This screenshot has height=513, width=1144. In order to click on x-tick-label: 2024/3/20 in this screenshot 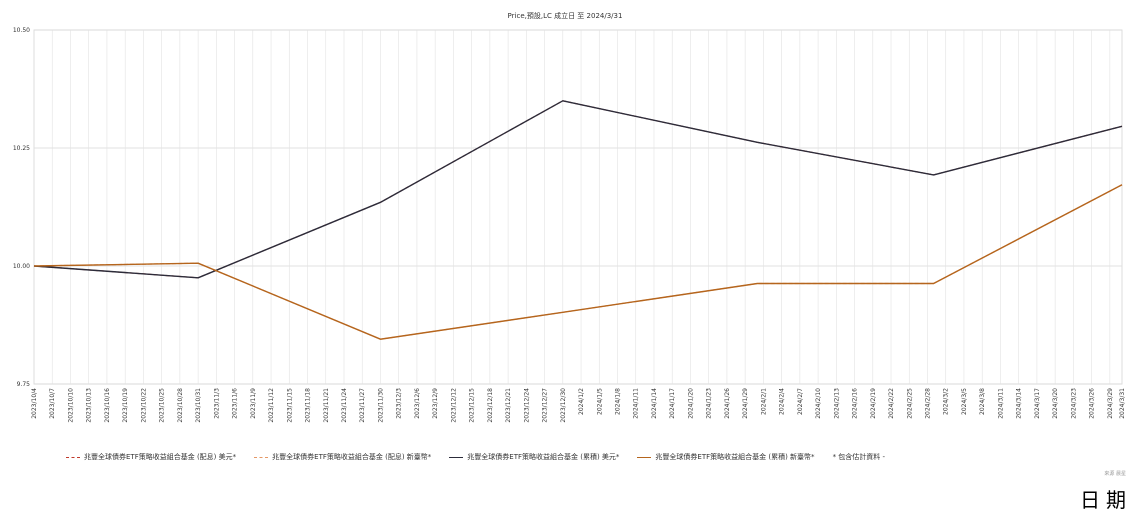, I will do `click(1055, 403)`.